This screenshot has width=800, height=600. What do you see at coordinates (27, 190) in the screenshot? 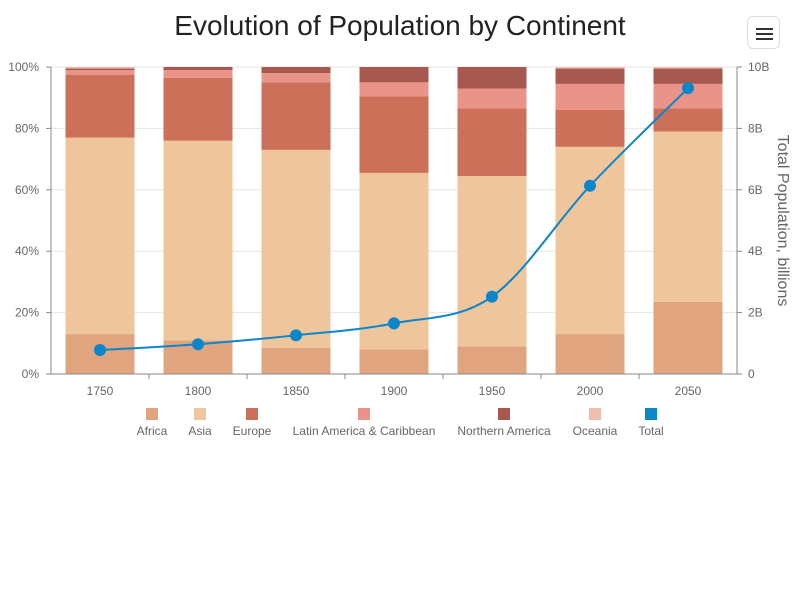
I see `y-left-tick-label: 60%` at bounding box center [27, 190].